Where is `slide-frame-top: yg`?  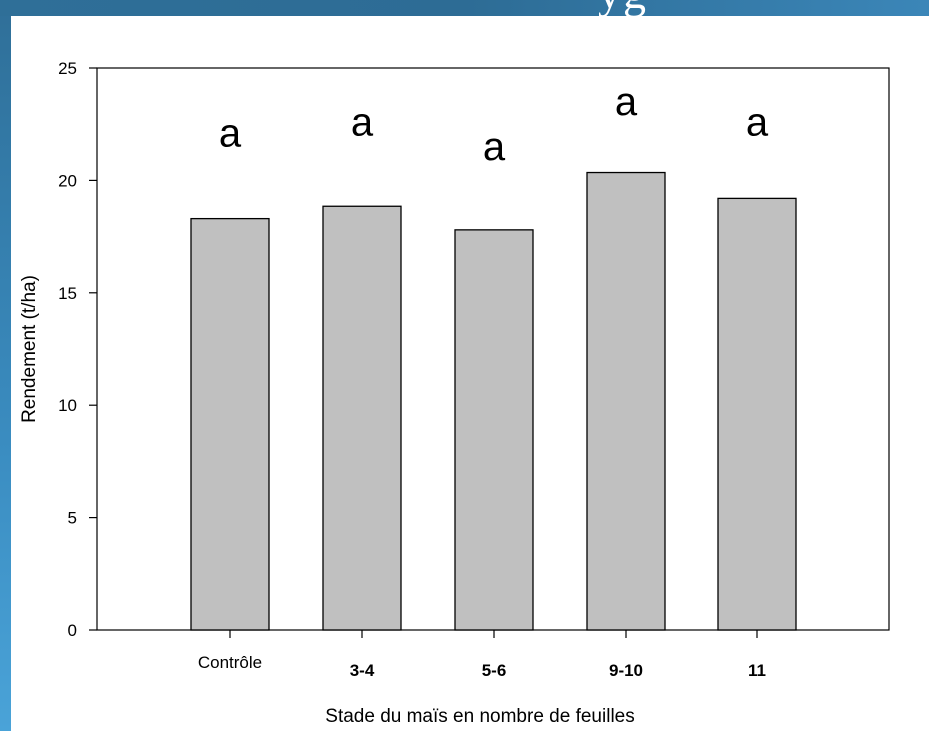
slide-frame-top: yg is located at coordinates (464, 8).